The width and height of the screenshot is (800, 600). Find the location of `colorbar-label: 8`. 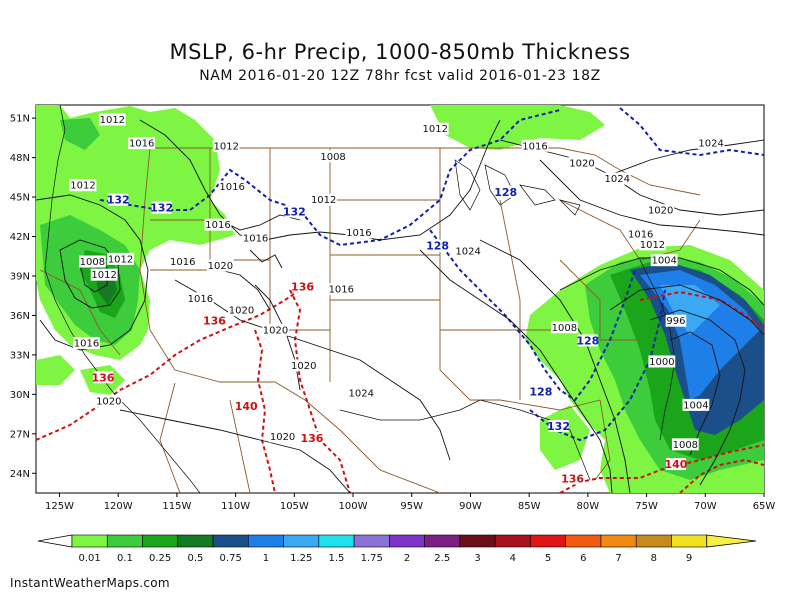

colorbar-label: 8 is located at coordinates (654, 558).